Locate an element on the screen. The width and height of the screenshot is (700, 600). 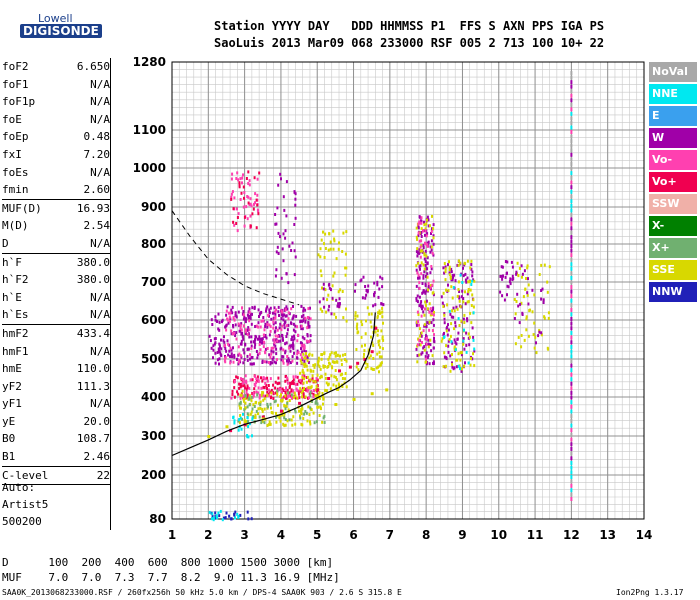
y-tick-label: 600 is located at coordinates (153, 320).